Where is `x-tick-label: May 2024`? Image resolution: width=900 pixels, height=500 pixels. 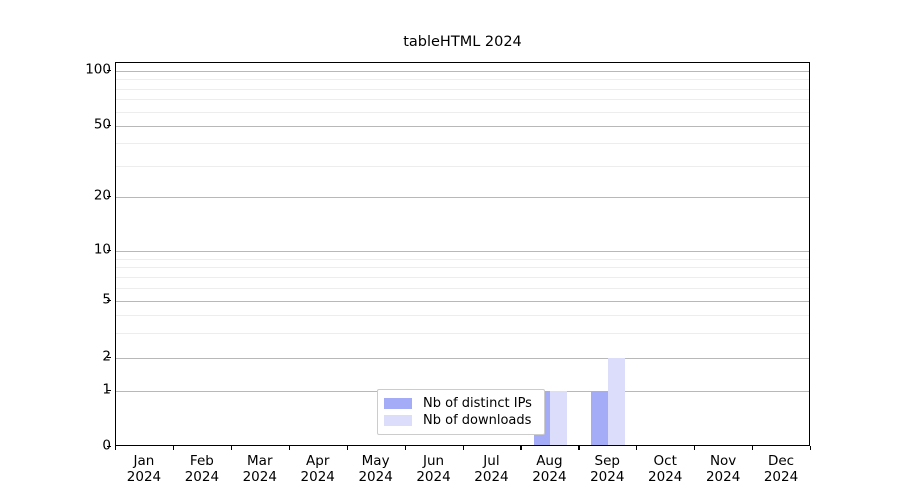
x-tick-label: May 2024 is located at coordinates (376, 469).